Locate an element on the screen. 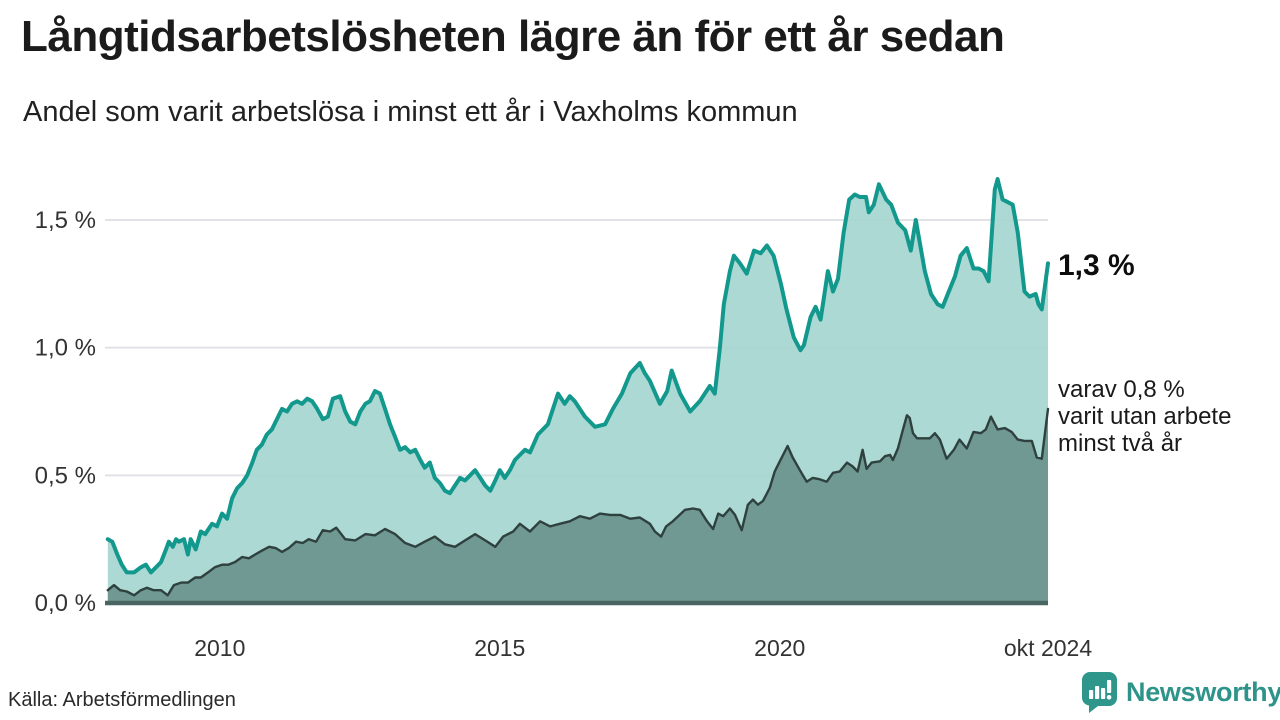 The image size is (1280, 720). y-axis-tick-label: 1,0 % is located at coordinates (65, 348).